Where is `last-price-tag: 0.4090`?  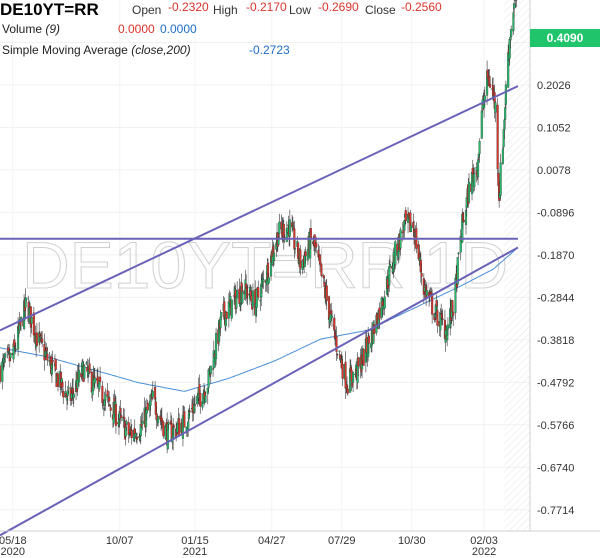 last-price-tag: 0.4090 is located at coordinates (565, 38).